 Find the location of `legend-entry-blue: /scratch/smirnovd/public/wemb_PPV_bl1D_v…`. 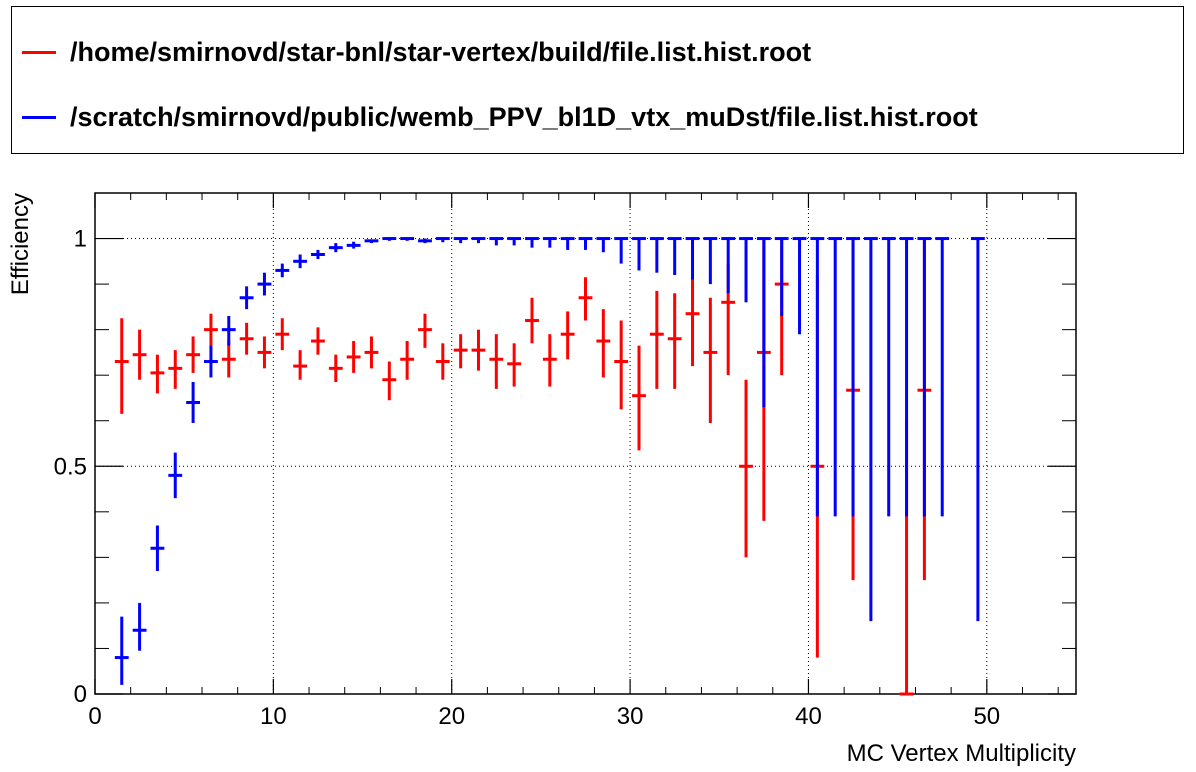

legend-entry-blue: /scratch/smirnovd/public/wemb_PPV_bl1D_v… is located at coordinates (500, 117).